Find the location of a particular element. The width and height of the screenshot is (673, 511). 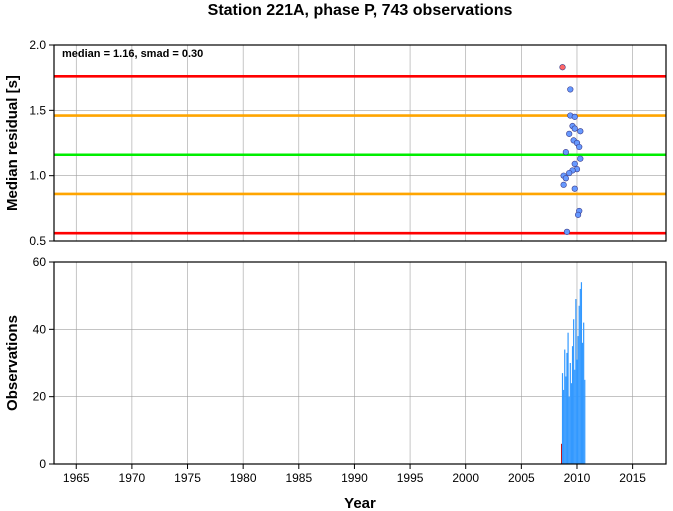

x-tick-label: 1975 is located at coordinates (187, 478).